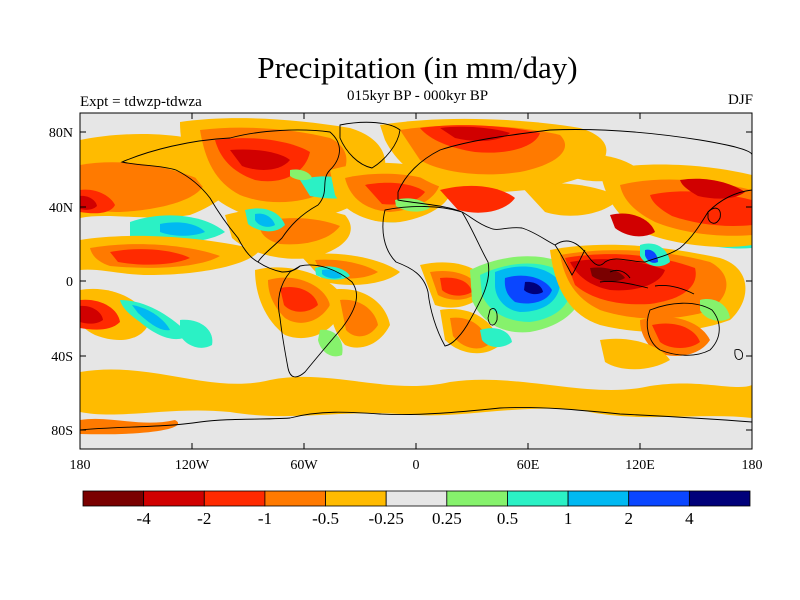 This screenshot has height=600, width=800. I want to click on colorbar-label: -4, so click(144, 518).